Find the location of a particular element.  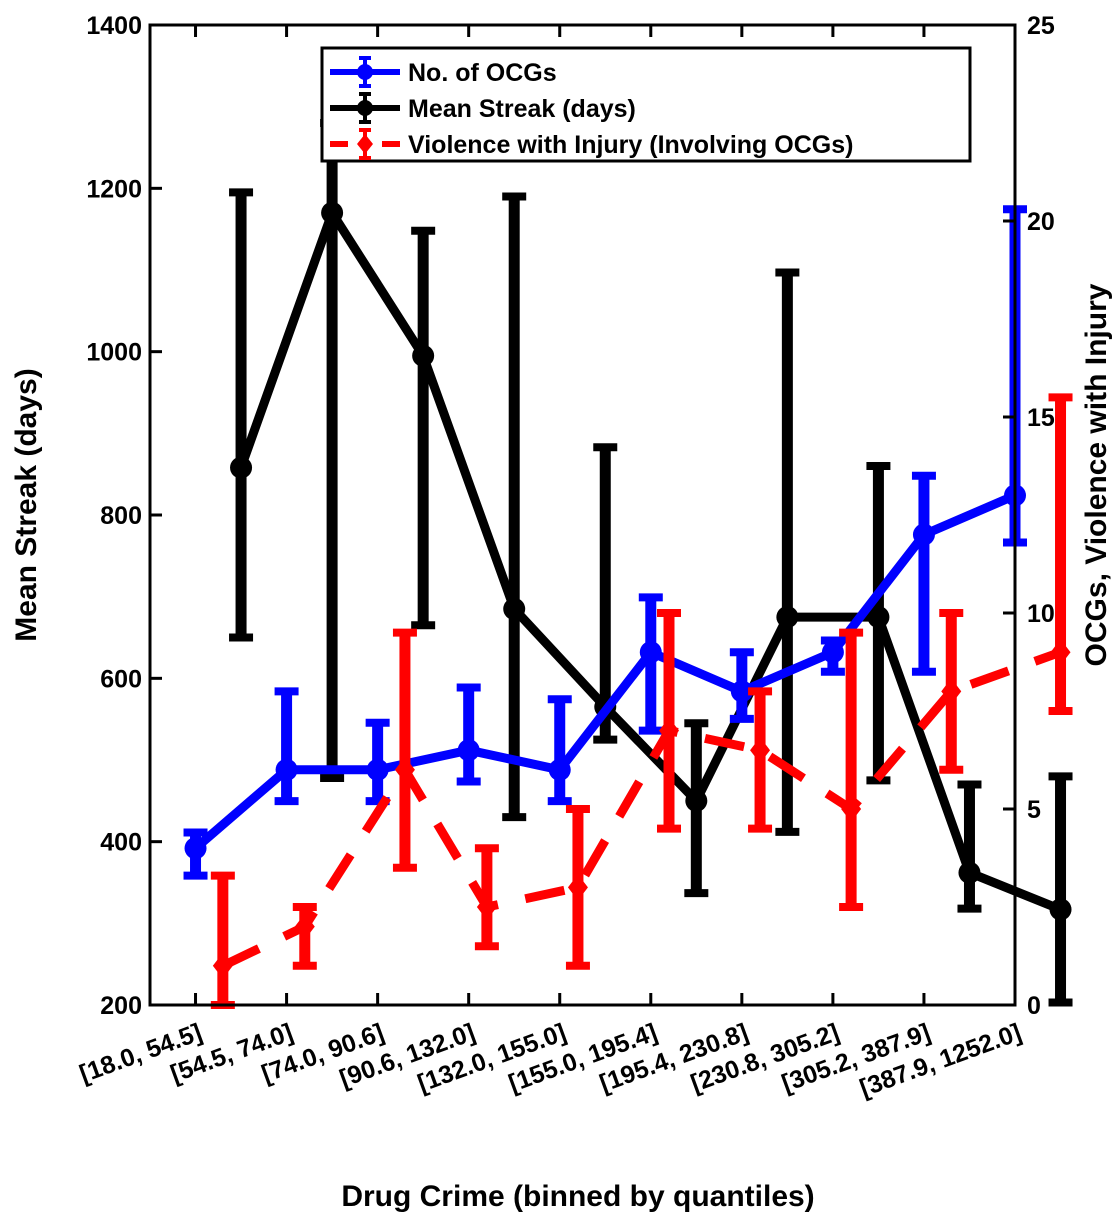

right-y-tick-label: 25 is located at coordinates (1041, 26).